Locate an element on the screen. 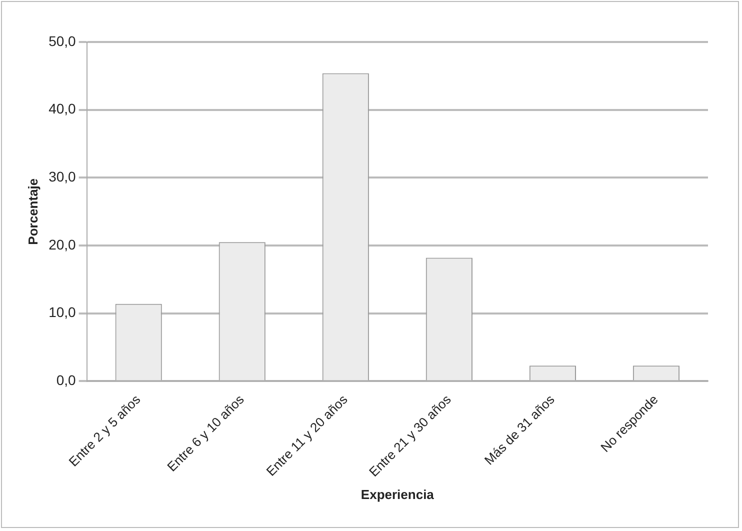 The image size is (742, 531). y-tick-label: 30,0 is located at coordinates (62, 176).